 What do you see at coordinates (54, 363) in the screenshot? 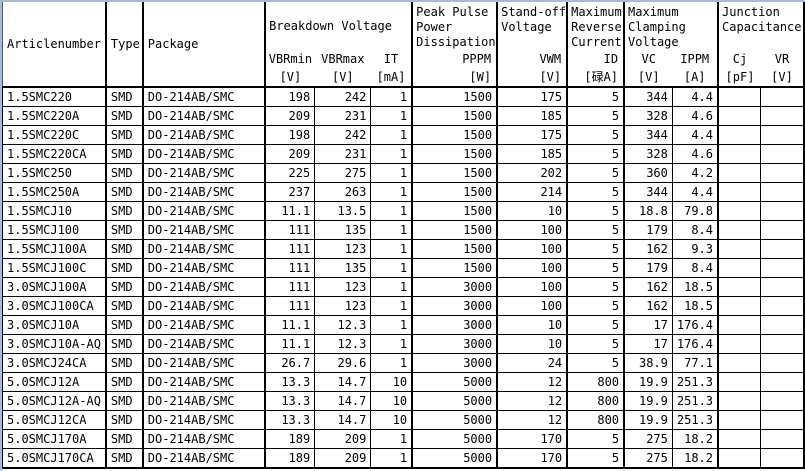
I see `cell-articlenumber: 3.0SMCJ24CA` at bounding box center [54, 363].